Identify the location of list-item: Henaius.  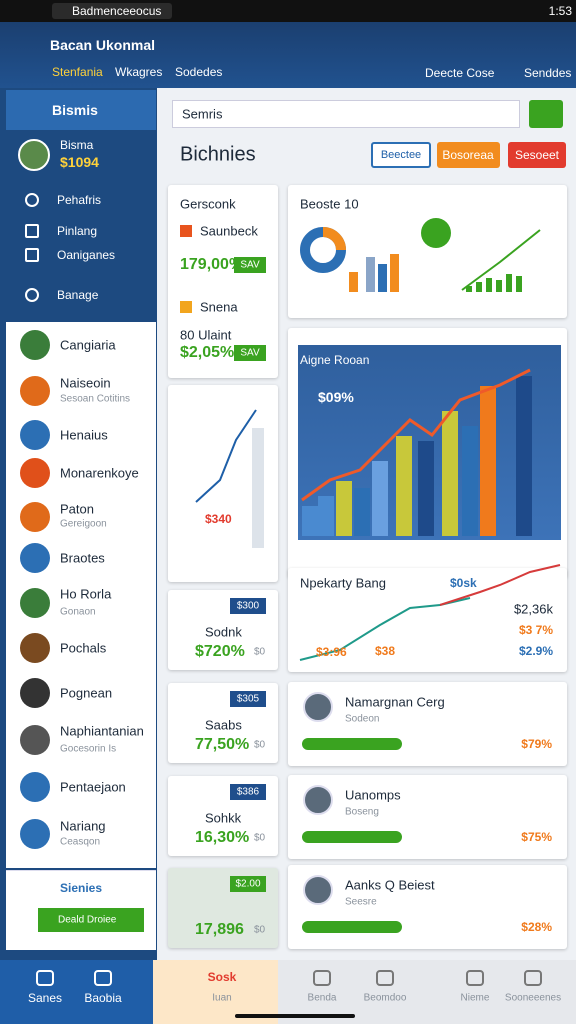
(84, 435).